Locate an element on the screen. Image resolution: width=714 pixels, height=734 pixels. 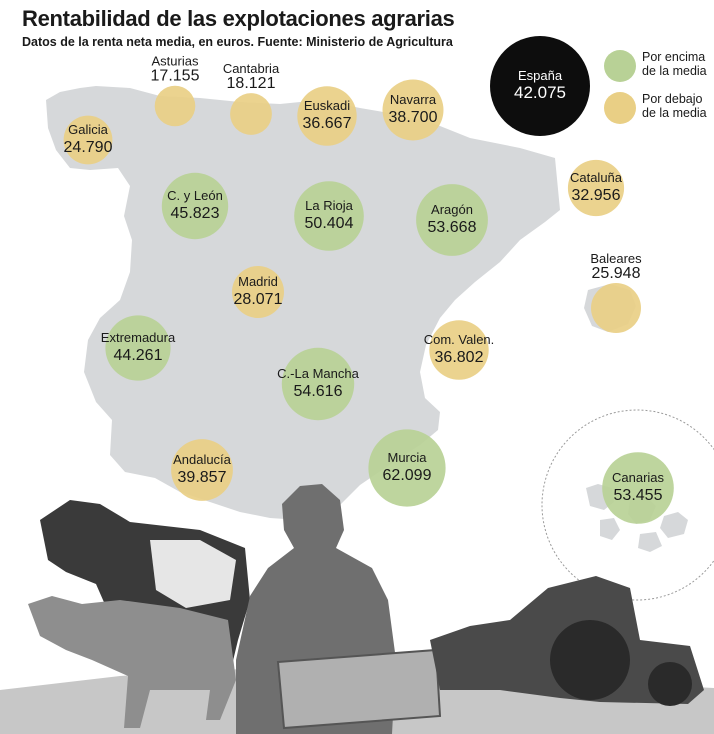
region-value-madrid: 28.071 is located at coordinates (258, 299).